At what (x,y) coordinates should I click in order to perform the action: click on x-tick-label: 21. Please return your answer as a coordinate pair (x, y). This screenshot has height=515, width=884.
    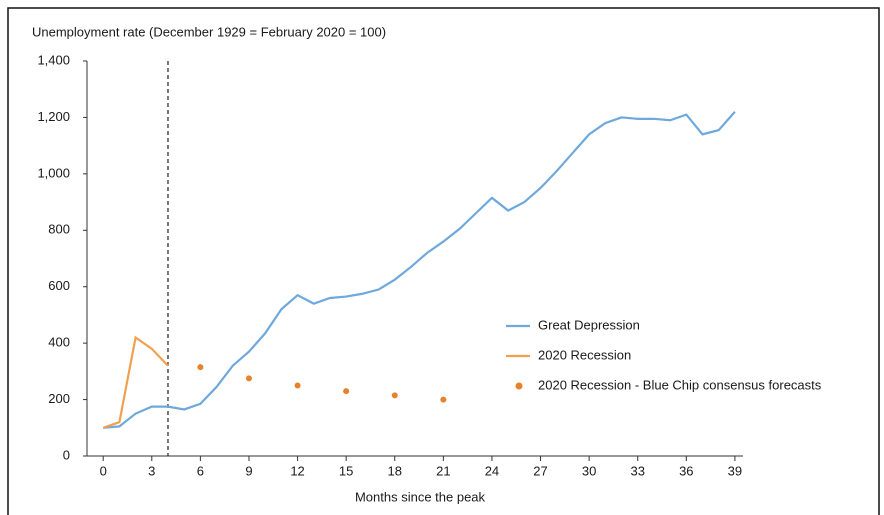
    Looking at the image, I should click on (443, 470).